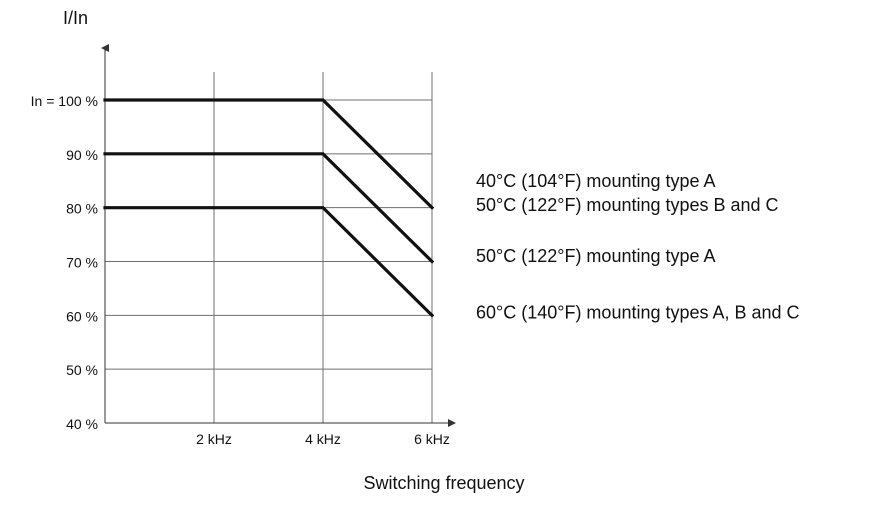 Image resolution: width=885 pixels, height=505 pixels. What do you see at coordinates (214, 439) in the screenshot?
I see `x-tick-label: 2 kHz` at bounding box center [214, 439].